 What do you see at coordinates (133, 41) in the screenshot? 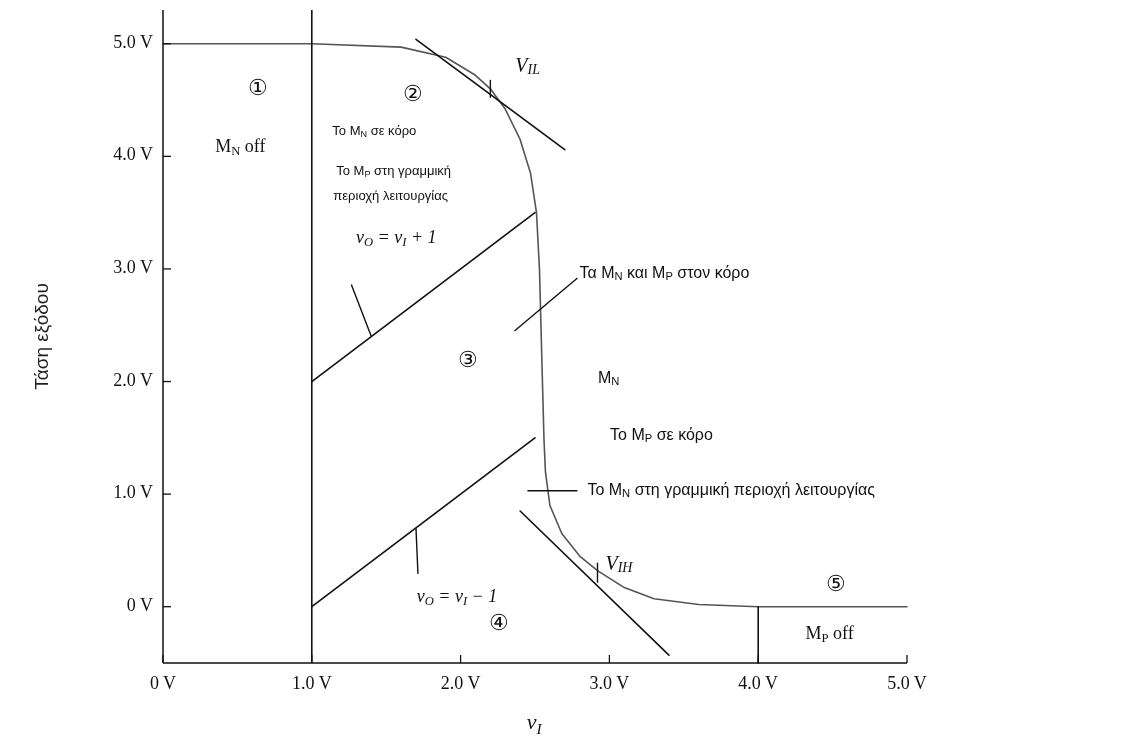
I see `y-tick-label: 5.0 V` at bounding box center [133, 41].